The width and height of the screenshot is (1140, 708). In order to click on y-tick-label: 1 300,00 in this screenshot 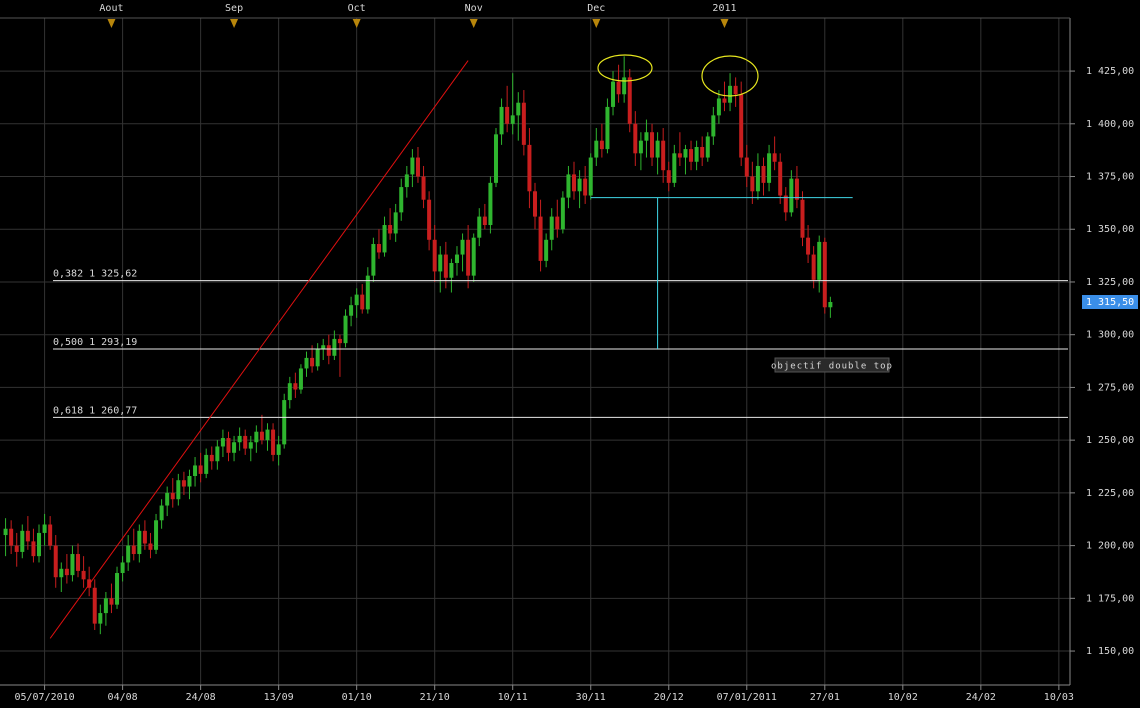, I will do `click(1110, 335)`.